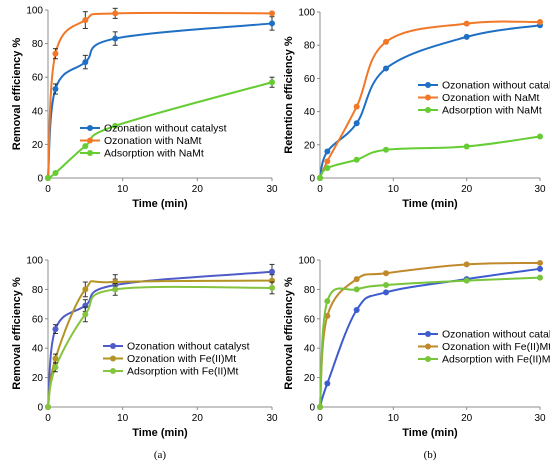 The width and height of the screenshot is (550, 465). What do you see at coordinates (496, 360) in the screenshot?
I see `legend-entry: Adsorption with Fe(II)Mt` at bounding box center [496, 360].